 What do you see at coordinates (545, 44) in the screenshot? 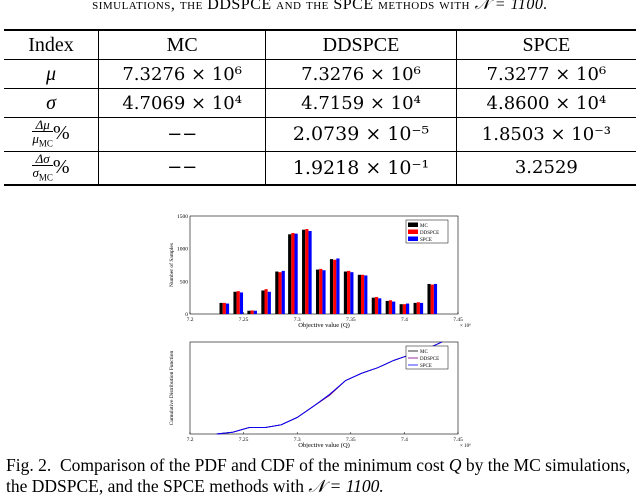
I see `header-spce: SPCE` at bounding box center [545, 44].